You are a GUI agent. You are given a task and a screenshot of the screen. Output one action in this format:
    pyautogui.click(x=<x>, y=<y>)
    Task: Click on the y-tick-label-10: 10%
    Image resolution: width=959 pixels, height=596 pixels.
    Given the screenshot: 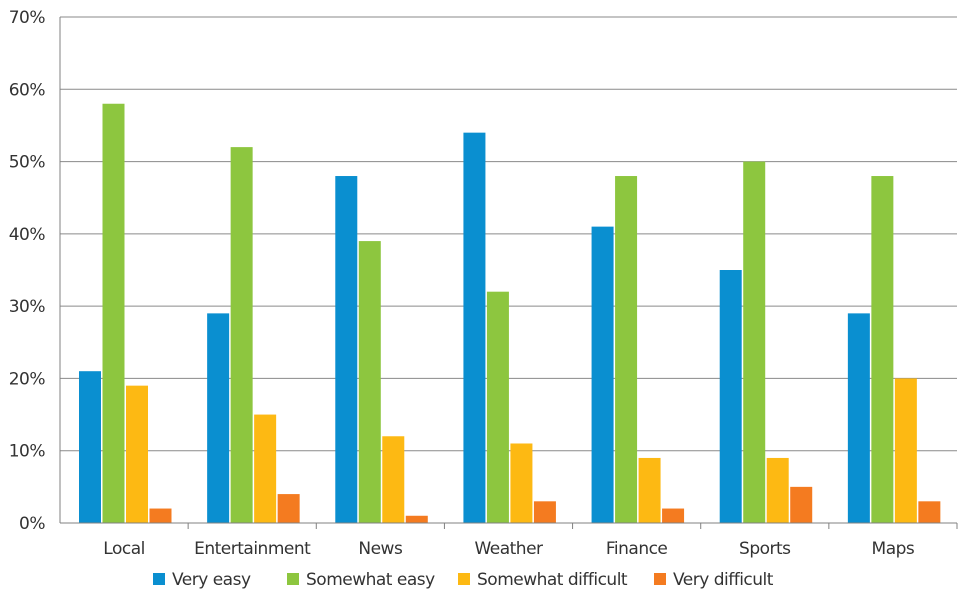 What is the action you would take?
    pyautogui.click(x=27, y=452)
    